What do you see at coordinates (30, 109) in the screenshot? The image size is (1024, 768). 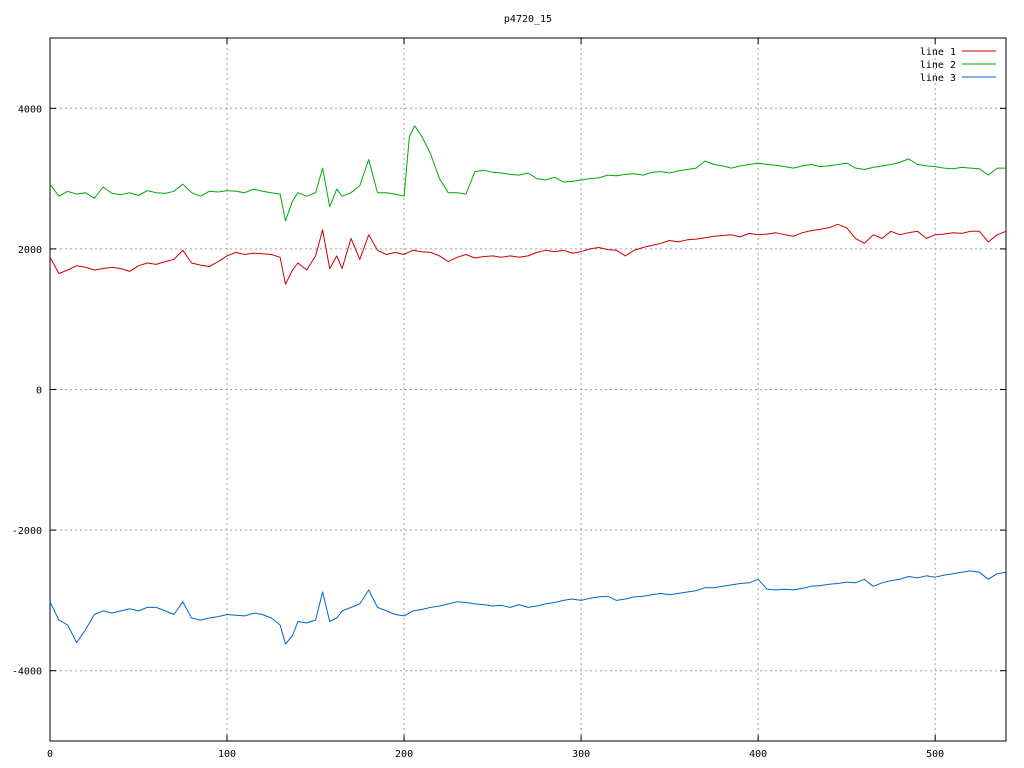 I see `y-tick-label: 4000` at bounding box center [30, 109].